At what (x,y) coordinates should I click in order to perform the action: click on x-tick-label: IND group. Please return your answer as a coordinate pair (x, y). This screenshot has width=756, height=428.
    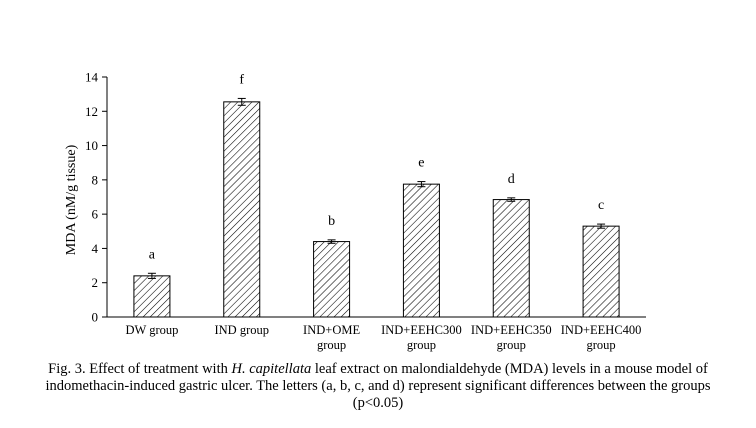
    Looking at the image, I should click on (241, 330).